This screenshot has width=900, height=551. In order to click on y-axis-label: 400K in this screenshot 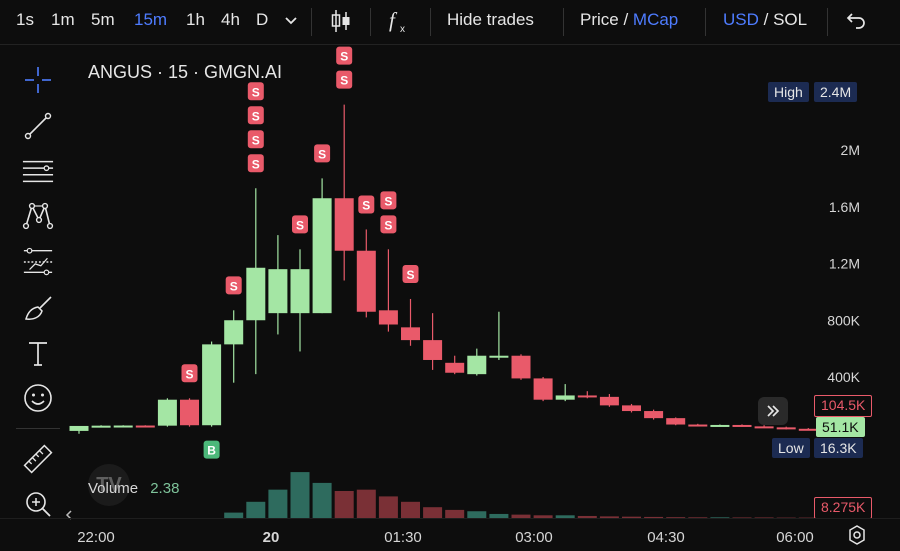, I will do `click(843, 377)`.